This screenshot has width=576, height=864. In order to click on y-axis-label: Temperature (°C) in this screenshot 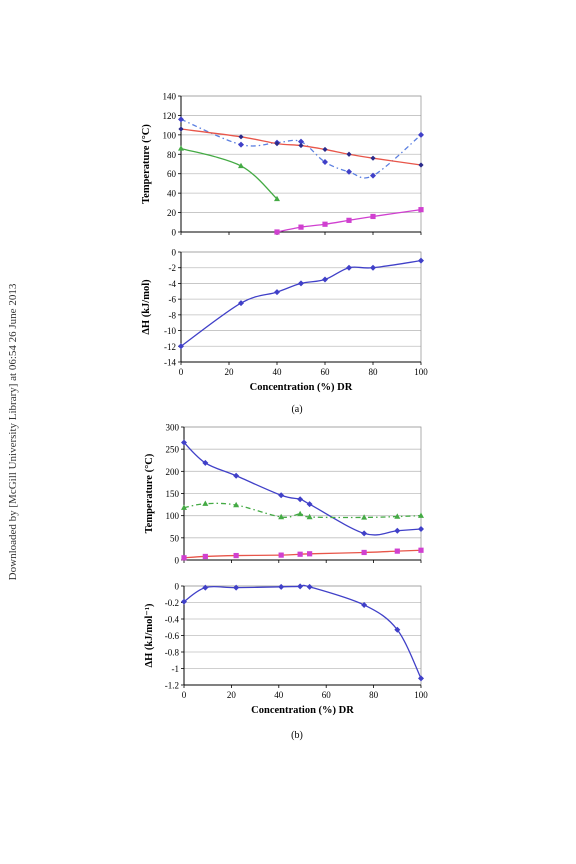, I will do `click(146, 164)`.